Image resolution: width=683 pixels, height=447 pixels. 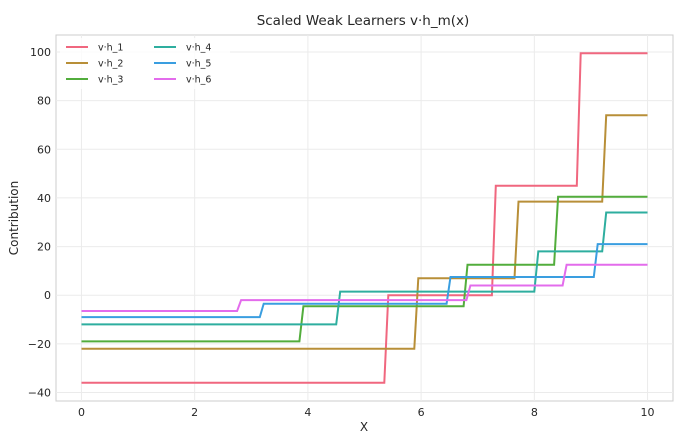 What do you see at coordinates (307, 412) in the screenshot?
I see `x-tick-label: 4` at bounding box center [307, 412].